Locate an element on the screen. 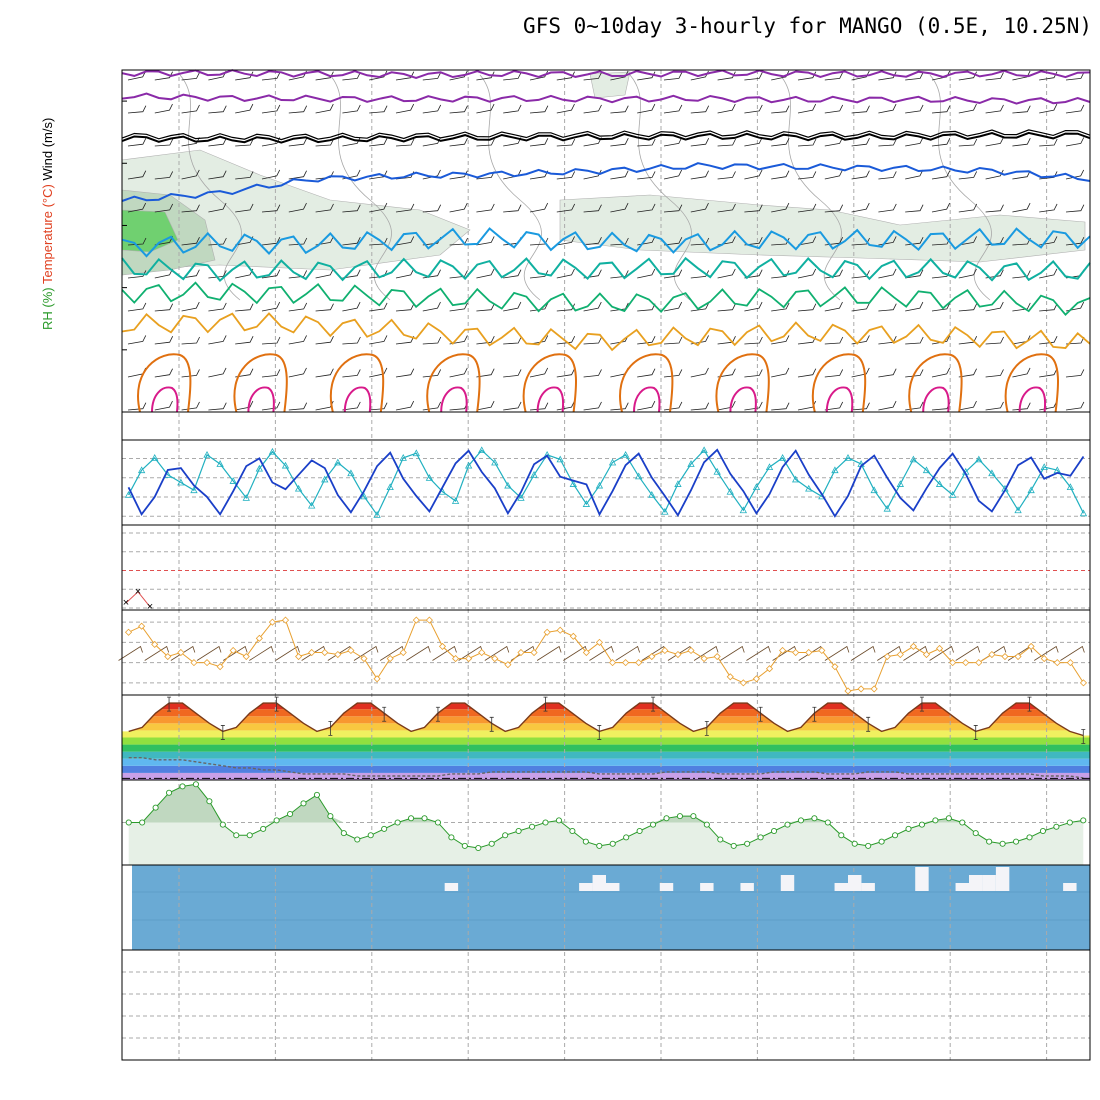 This screenshot has width=1100, height=1100. upper-ylabel-part: Temperature (°C) is located at coordinates (47, 234).